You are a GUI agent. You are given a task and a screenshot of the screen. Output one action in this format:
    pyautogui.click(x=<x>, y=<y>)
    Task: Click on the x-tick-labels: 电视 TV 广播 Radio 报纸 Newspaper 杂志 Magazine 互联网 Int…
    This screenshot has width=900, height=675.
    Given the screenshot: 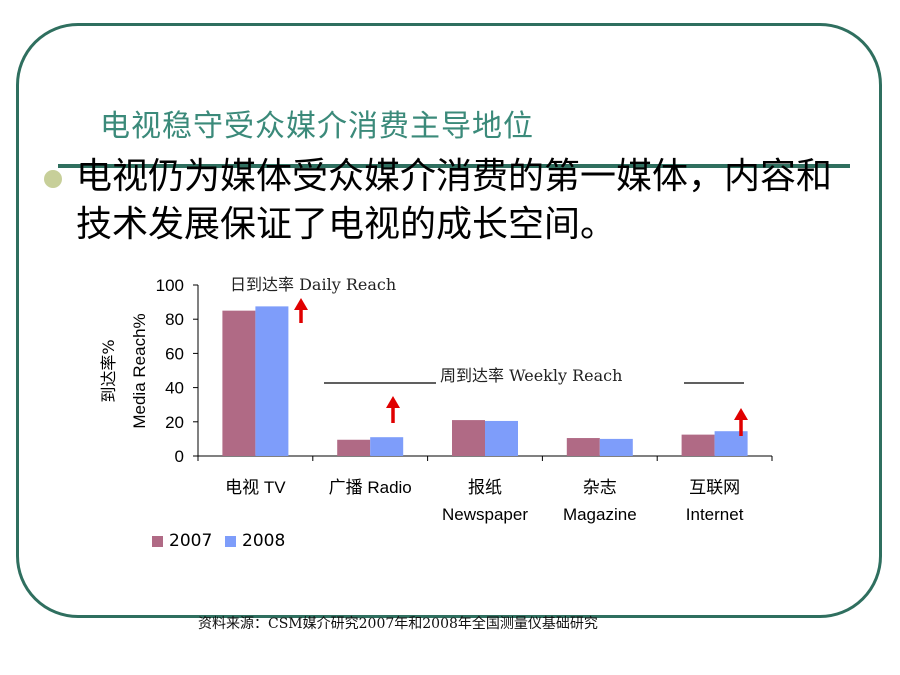 What is the action you would take?
    pyautogui.click(x=484, y=501)
    